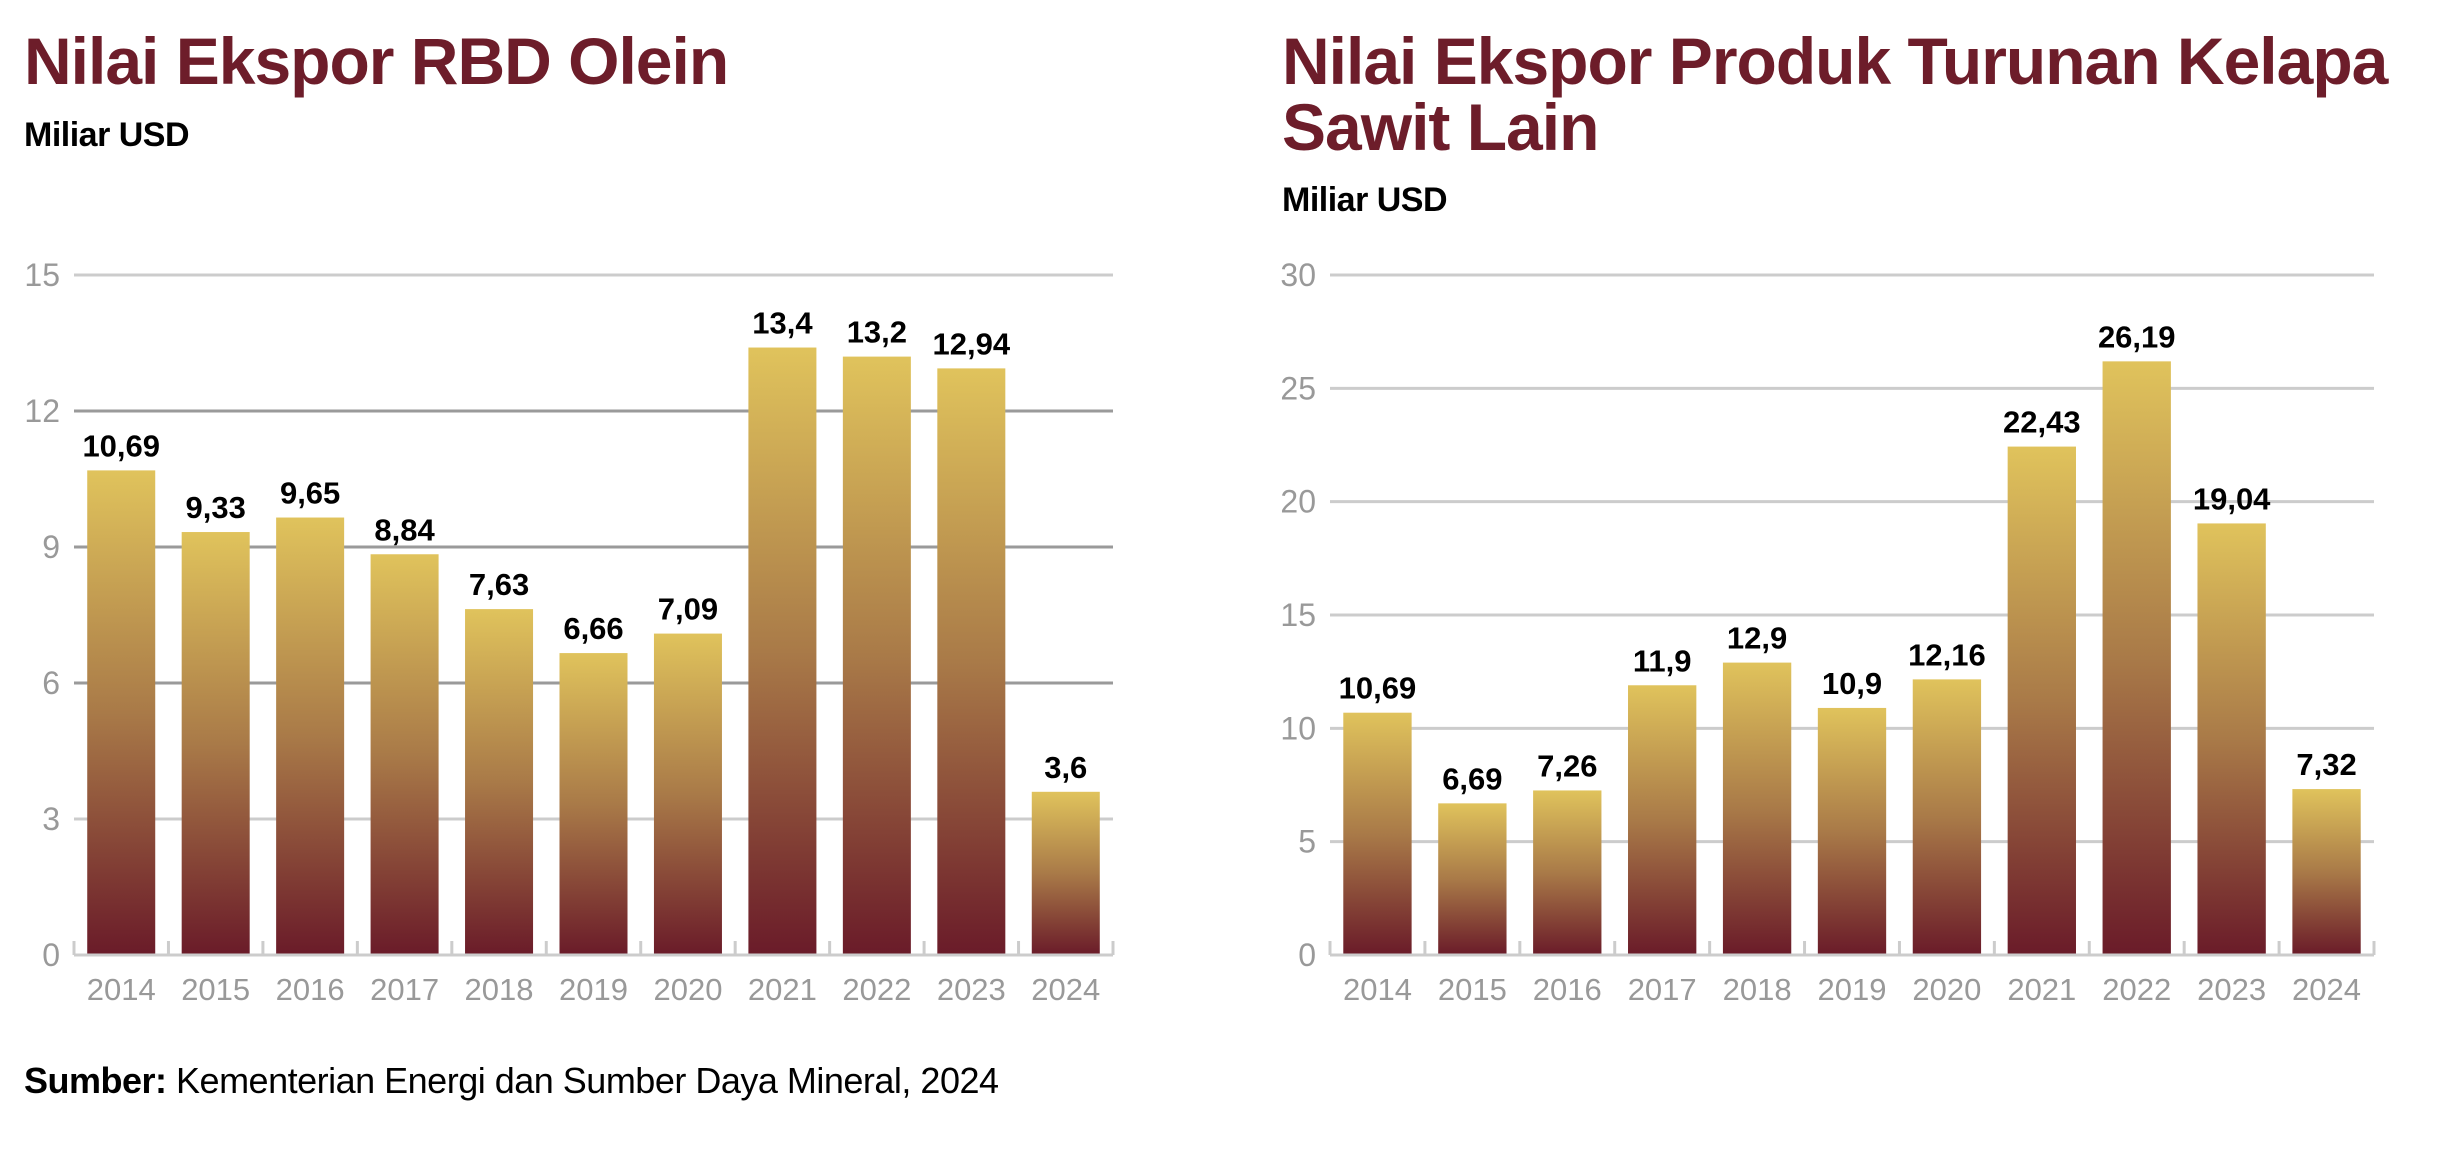  I want to click on bar-value-label: 12,94, so click(972, 343).